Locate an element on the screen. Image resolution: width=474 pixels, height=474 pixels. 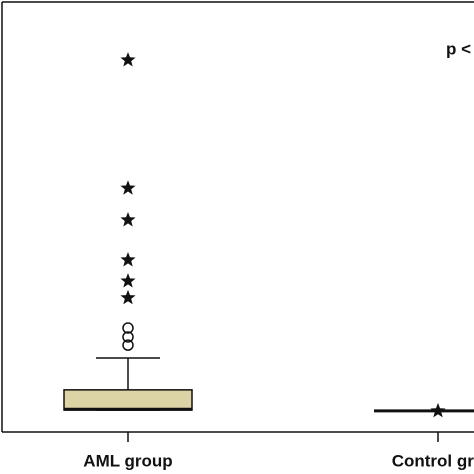
box is located at coordinates (128, 400).